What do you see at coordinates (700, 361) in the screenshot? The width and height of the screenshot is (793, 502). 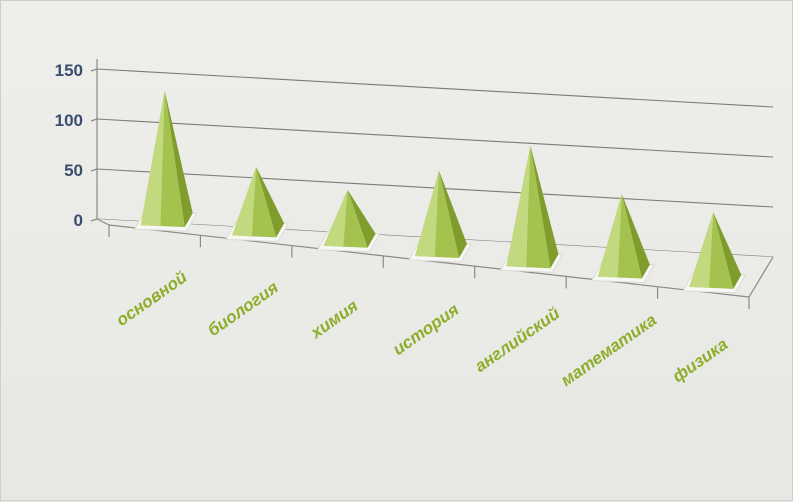 I see `category-label-6: физика` at bounding box center [700, 361].